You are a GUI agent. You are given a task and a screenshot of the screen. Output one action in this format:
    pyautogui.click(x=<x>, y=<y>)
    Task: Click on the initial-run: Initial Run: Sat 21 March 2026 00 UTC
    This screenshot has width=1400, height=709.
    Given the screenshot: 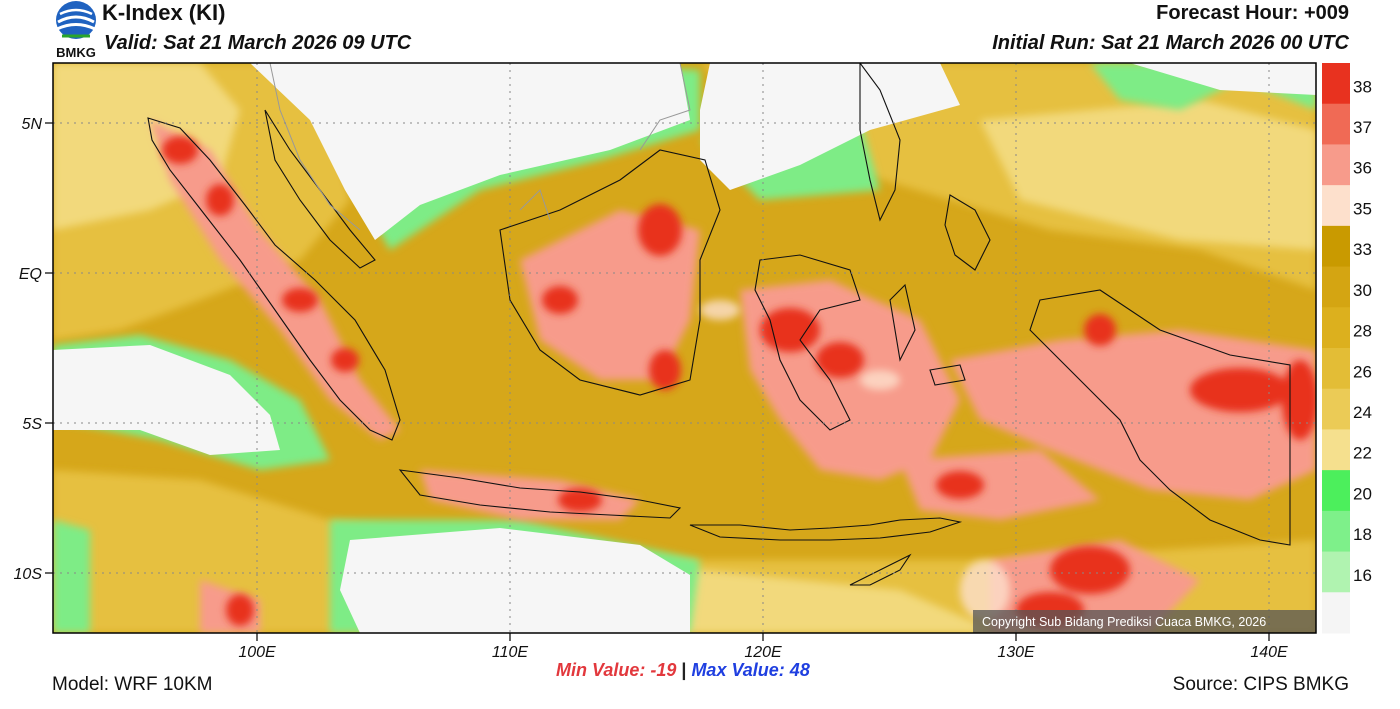 What is the action you would take?
    pyautogui.click(x=1170, y=43)
    